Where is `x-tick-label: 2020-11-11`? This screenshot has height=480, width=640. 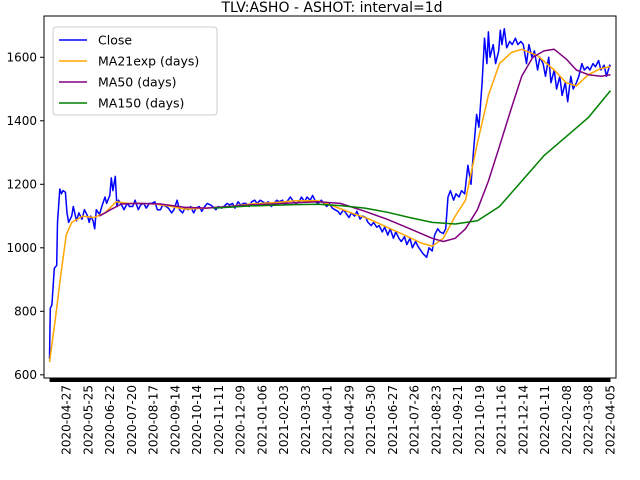
x-tick-label: 2020-11-11 is located at coordinates (219, 420).